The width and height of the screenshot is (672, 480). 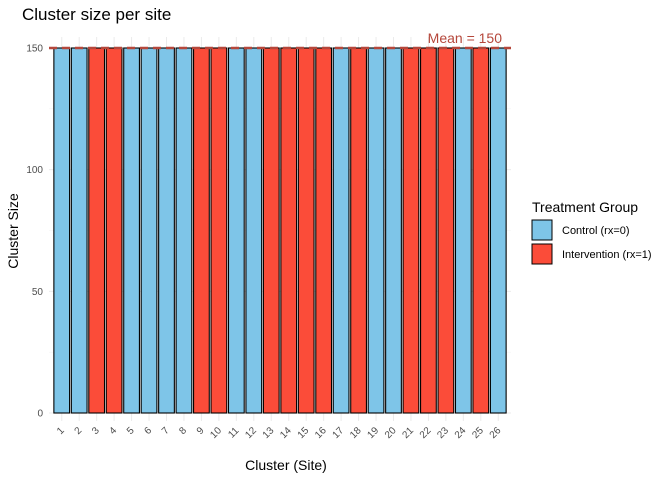 What do you see at coordinates (443, 433) in the screenshot?
I see `x-tick-label: 23` at bounding box center [443, 433].